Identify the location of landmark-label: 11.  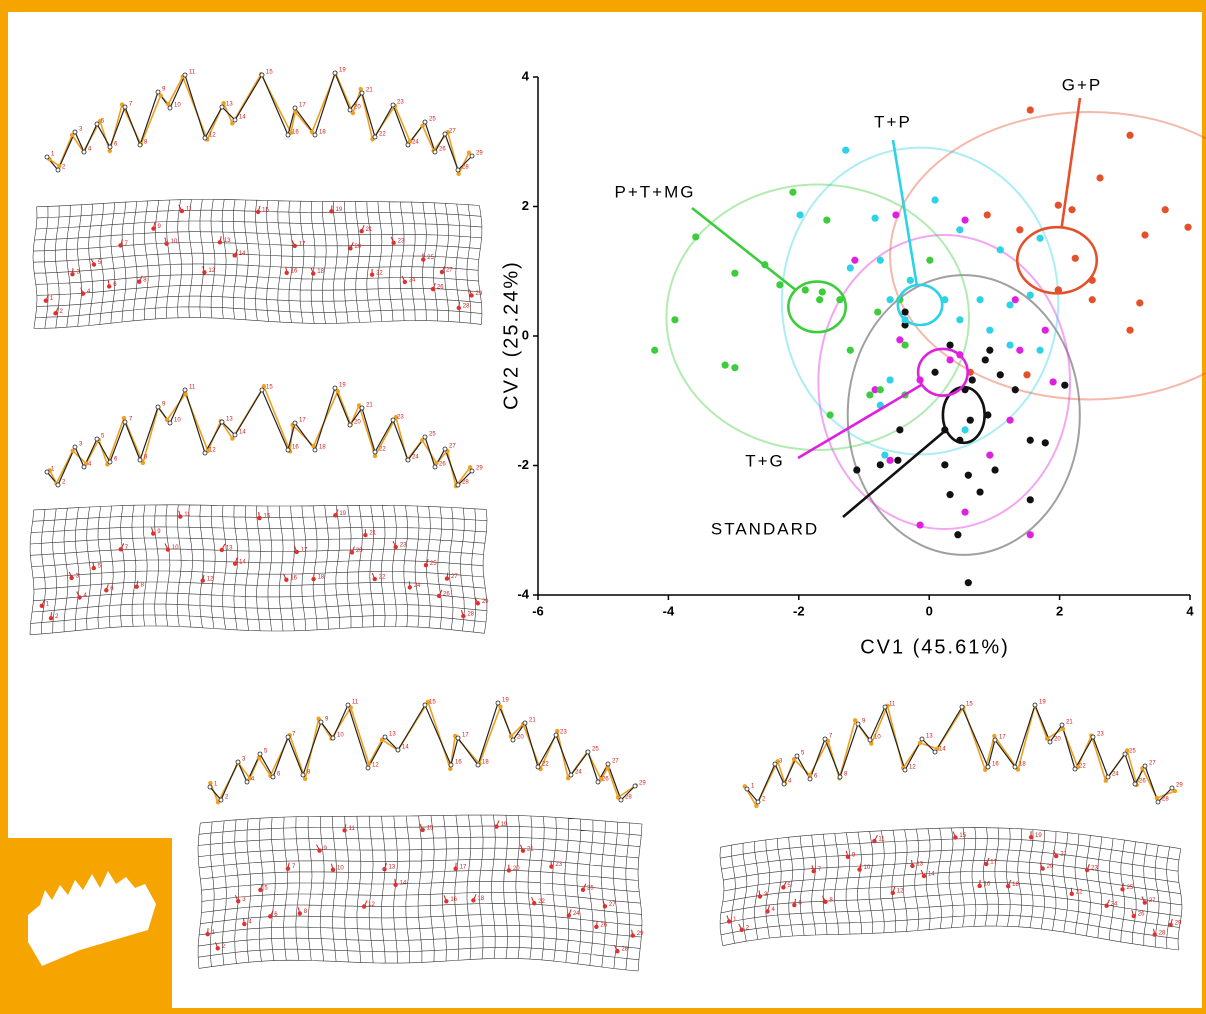
(192, 73).